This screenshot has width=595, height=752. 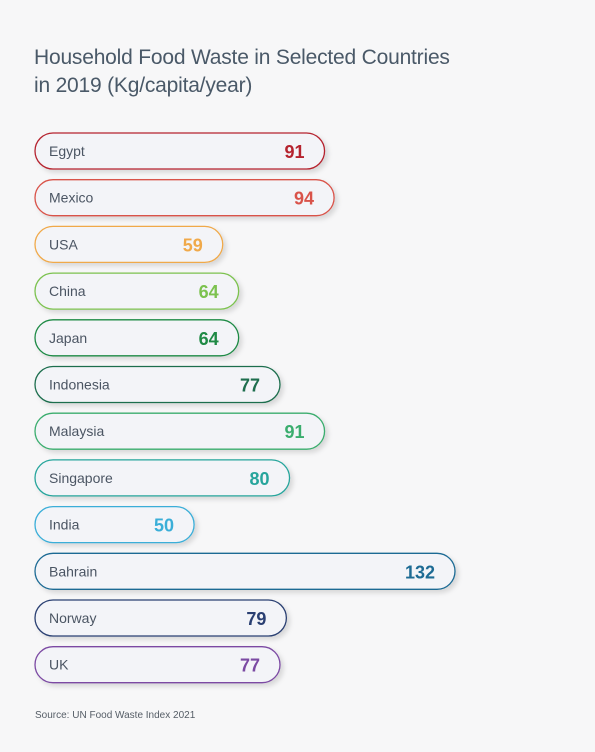 What do you see at coordinates (164, 526) in the screenshot?
I see `value-label-india: 50` at bounding box center [164, 526].